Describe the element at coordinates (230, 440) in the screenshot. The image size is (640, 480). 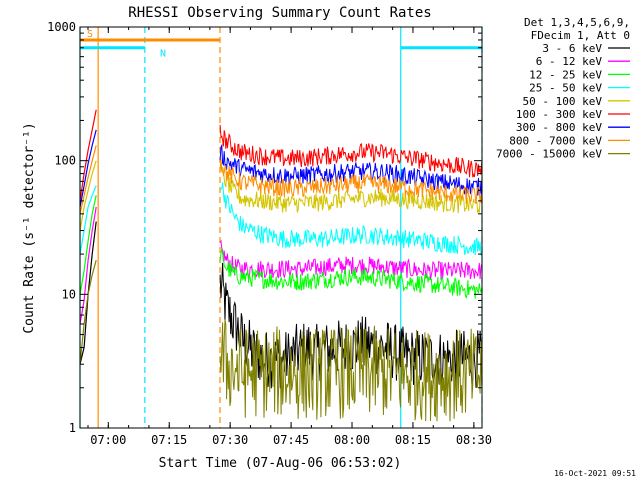
I see `x-tick-label-3: 07:30` at that location.